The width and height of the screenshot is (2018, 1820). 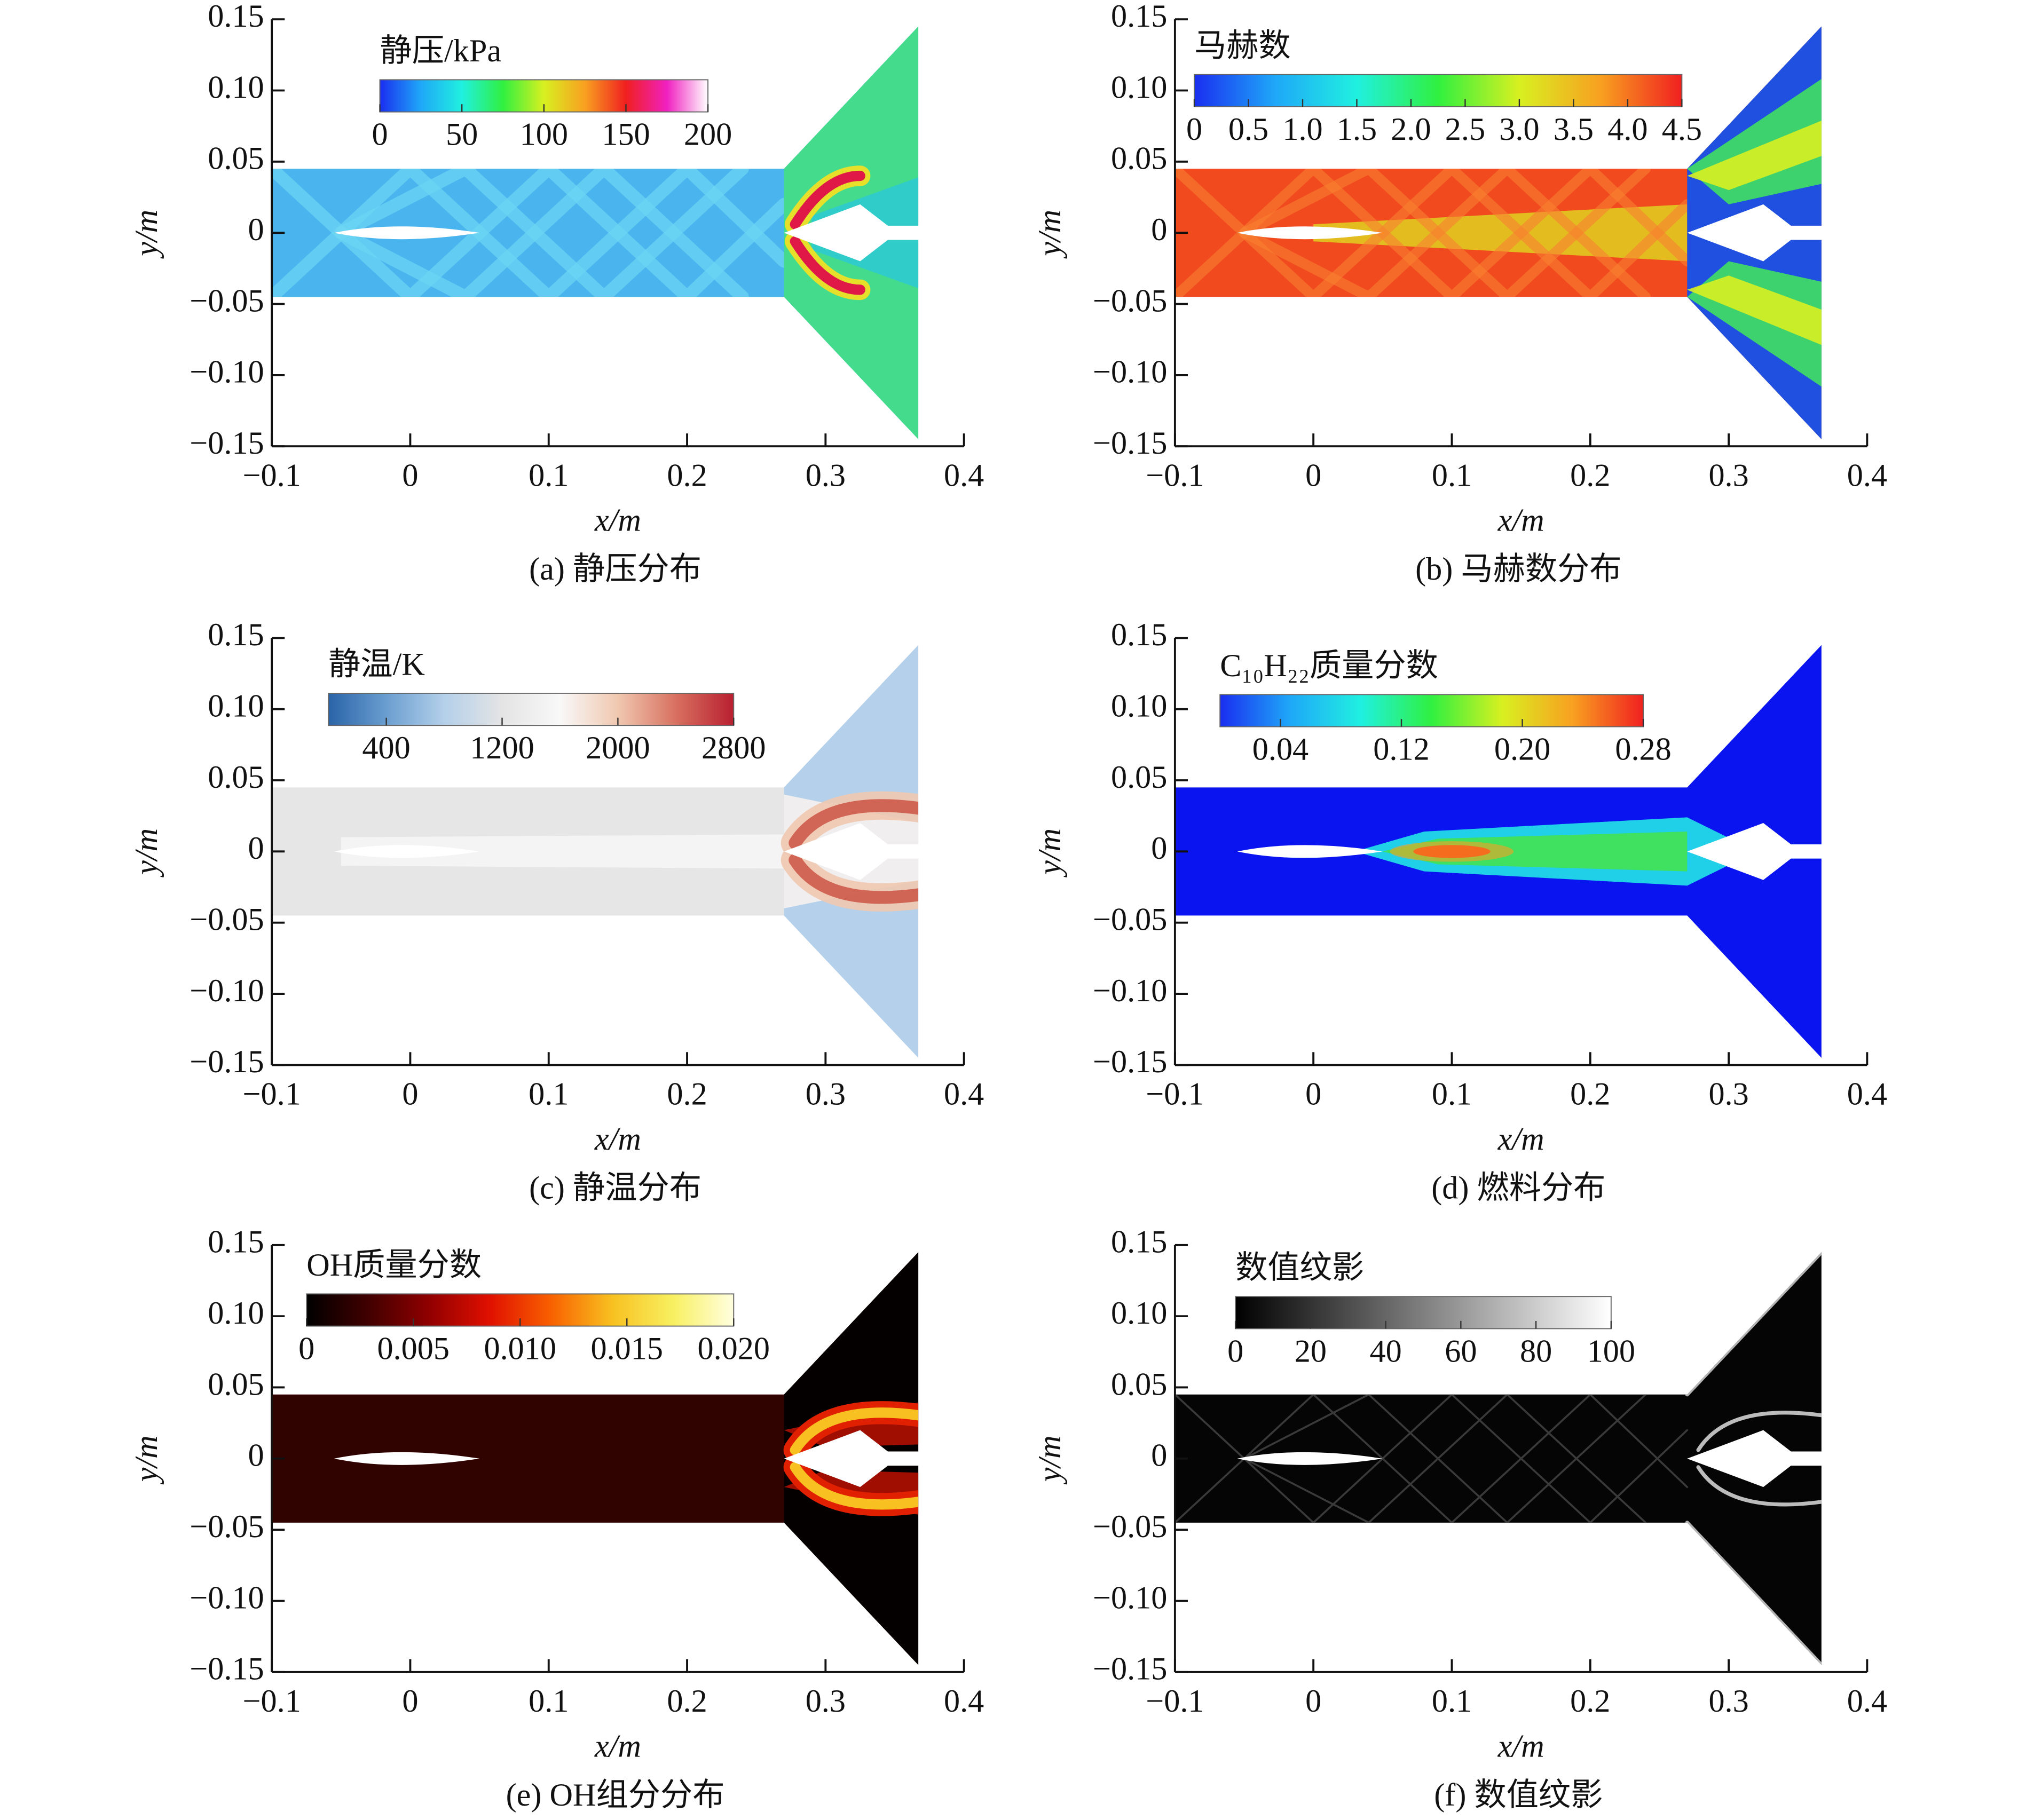 I want to click on colorbar-tick-label: 80, so click(x=1536, y=1351).